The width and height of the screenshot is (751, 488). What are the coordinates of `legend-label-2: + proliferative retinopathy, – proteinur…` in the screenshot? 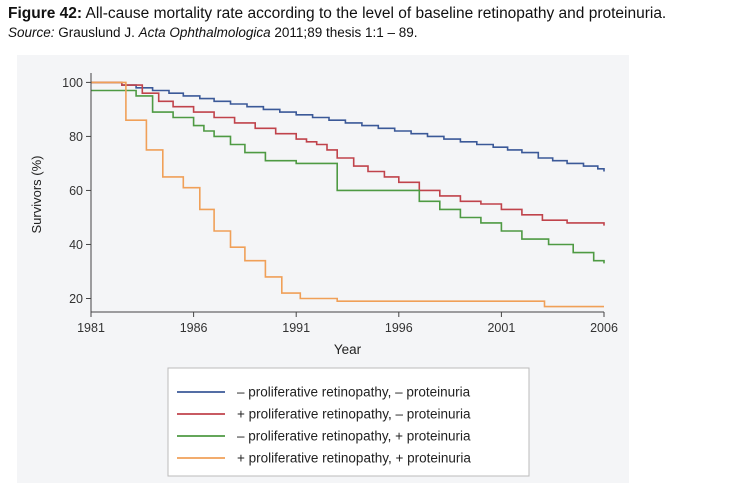 It's located at (354, 414).